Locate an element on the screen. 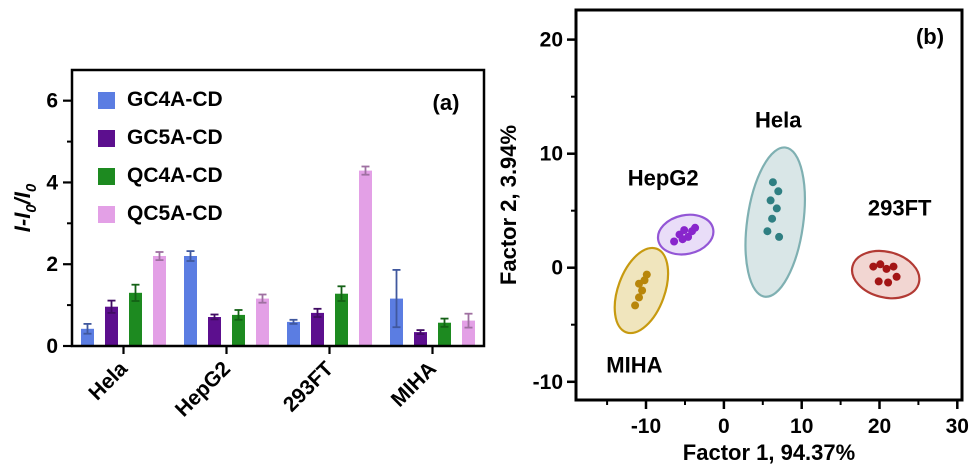 The height and width of the screenshot is (476, 976). cluster-ellipse-Hela is located at coordinates (775, 222).